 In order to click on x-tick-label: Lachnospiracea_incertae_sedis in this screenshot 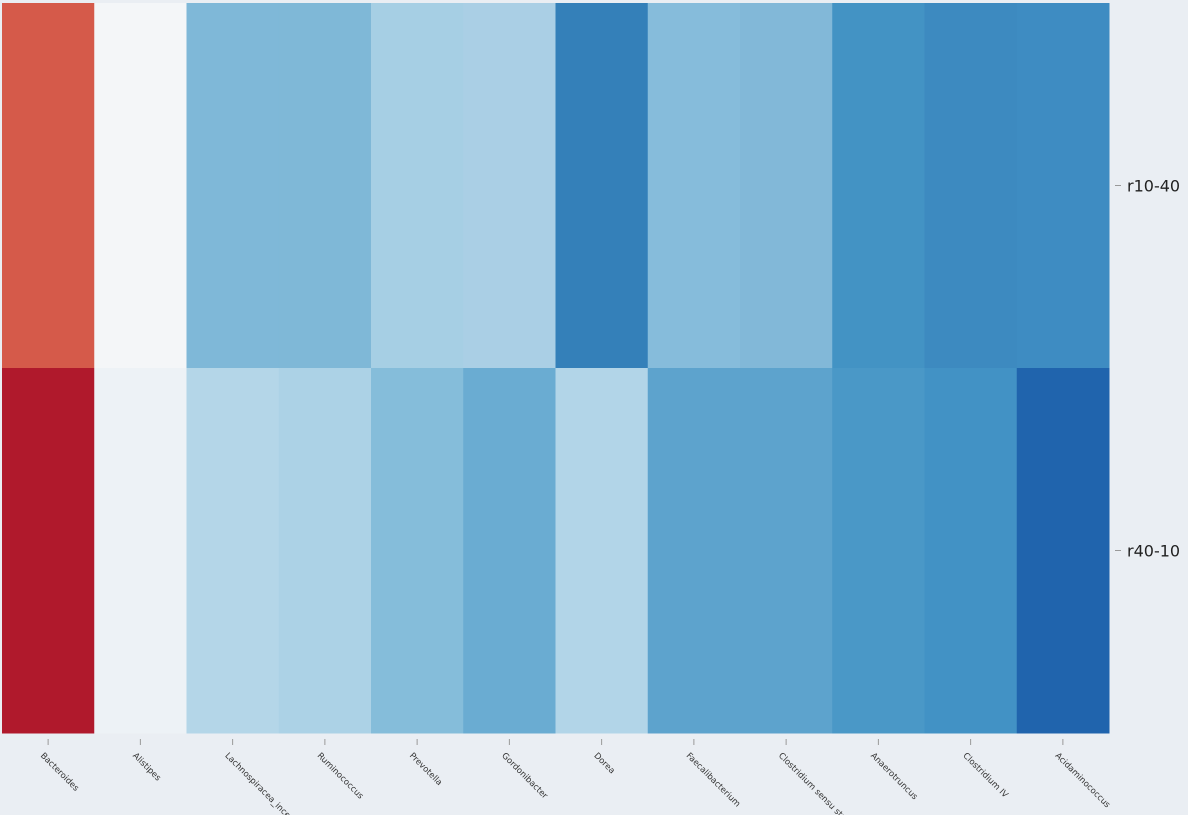, I will do `click(273, 783)`.